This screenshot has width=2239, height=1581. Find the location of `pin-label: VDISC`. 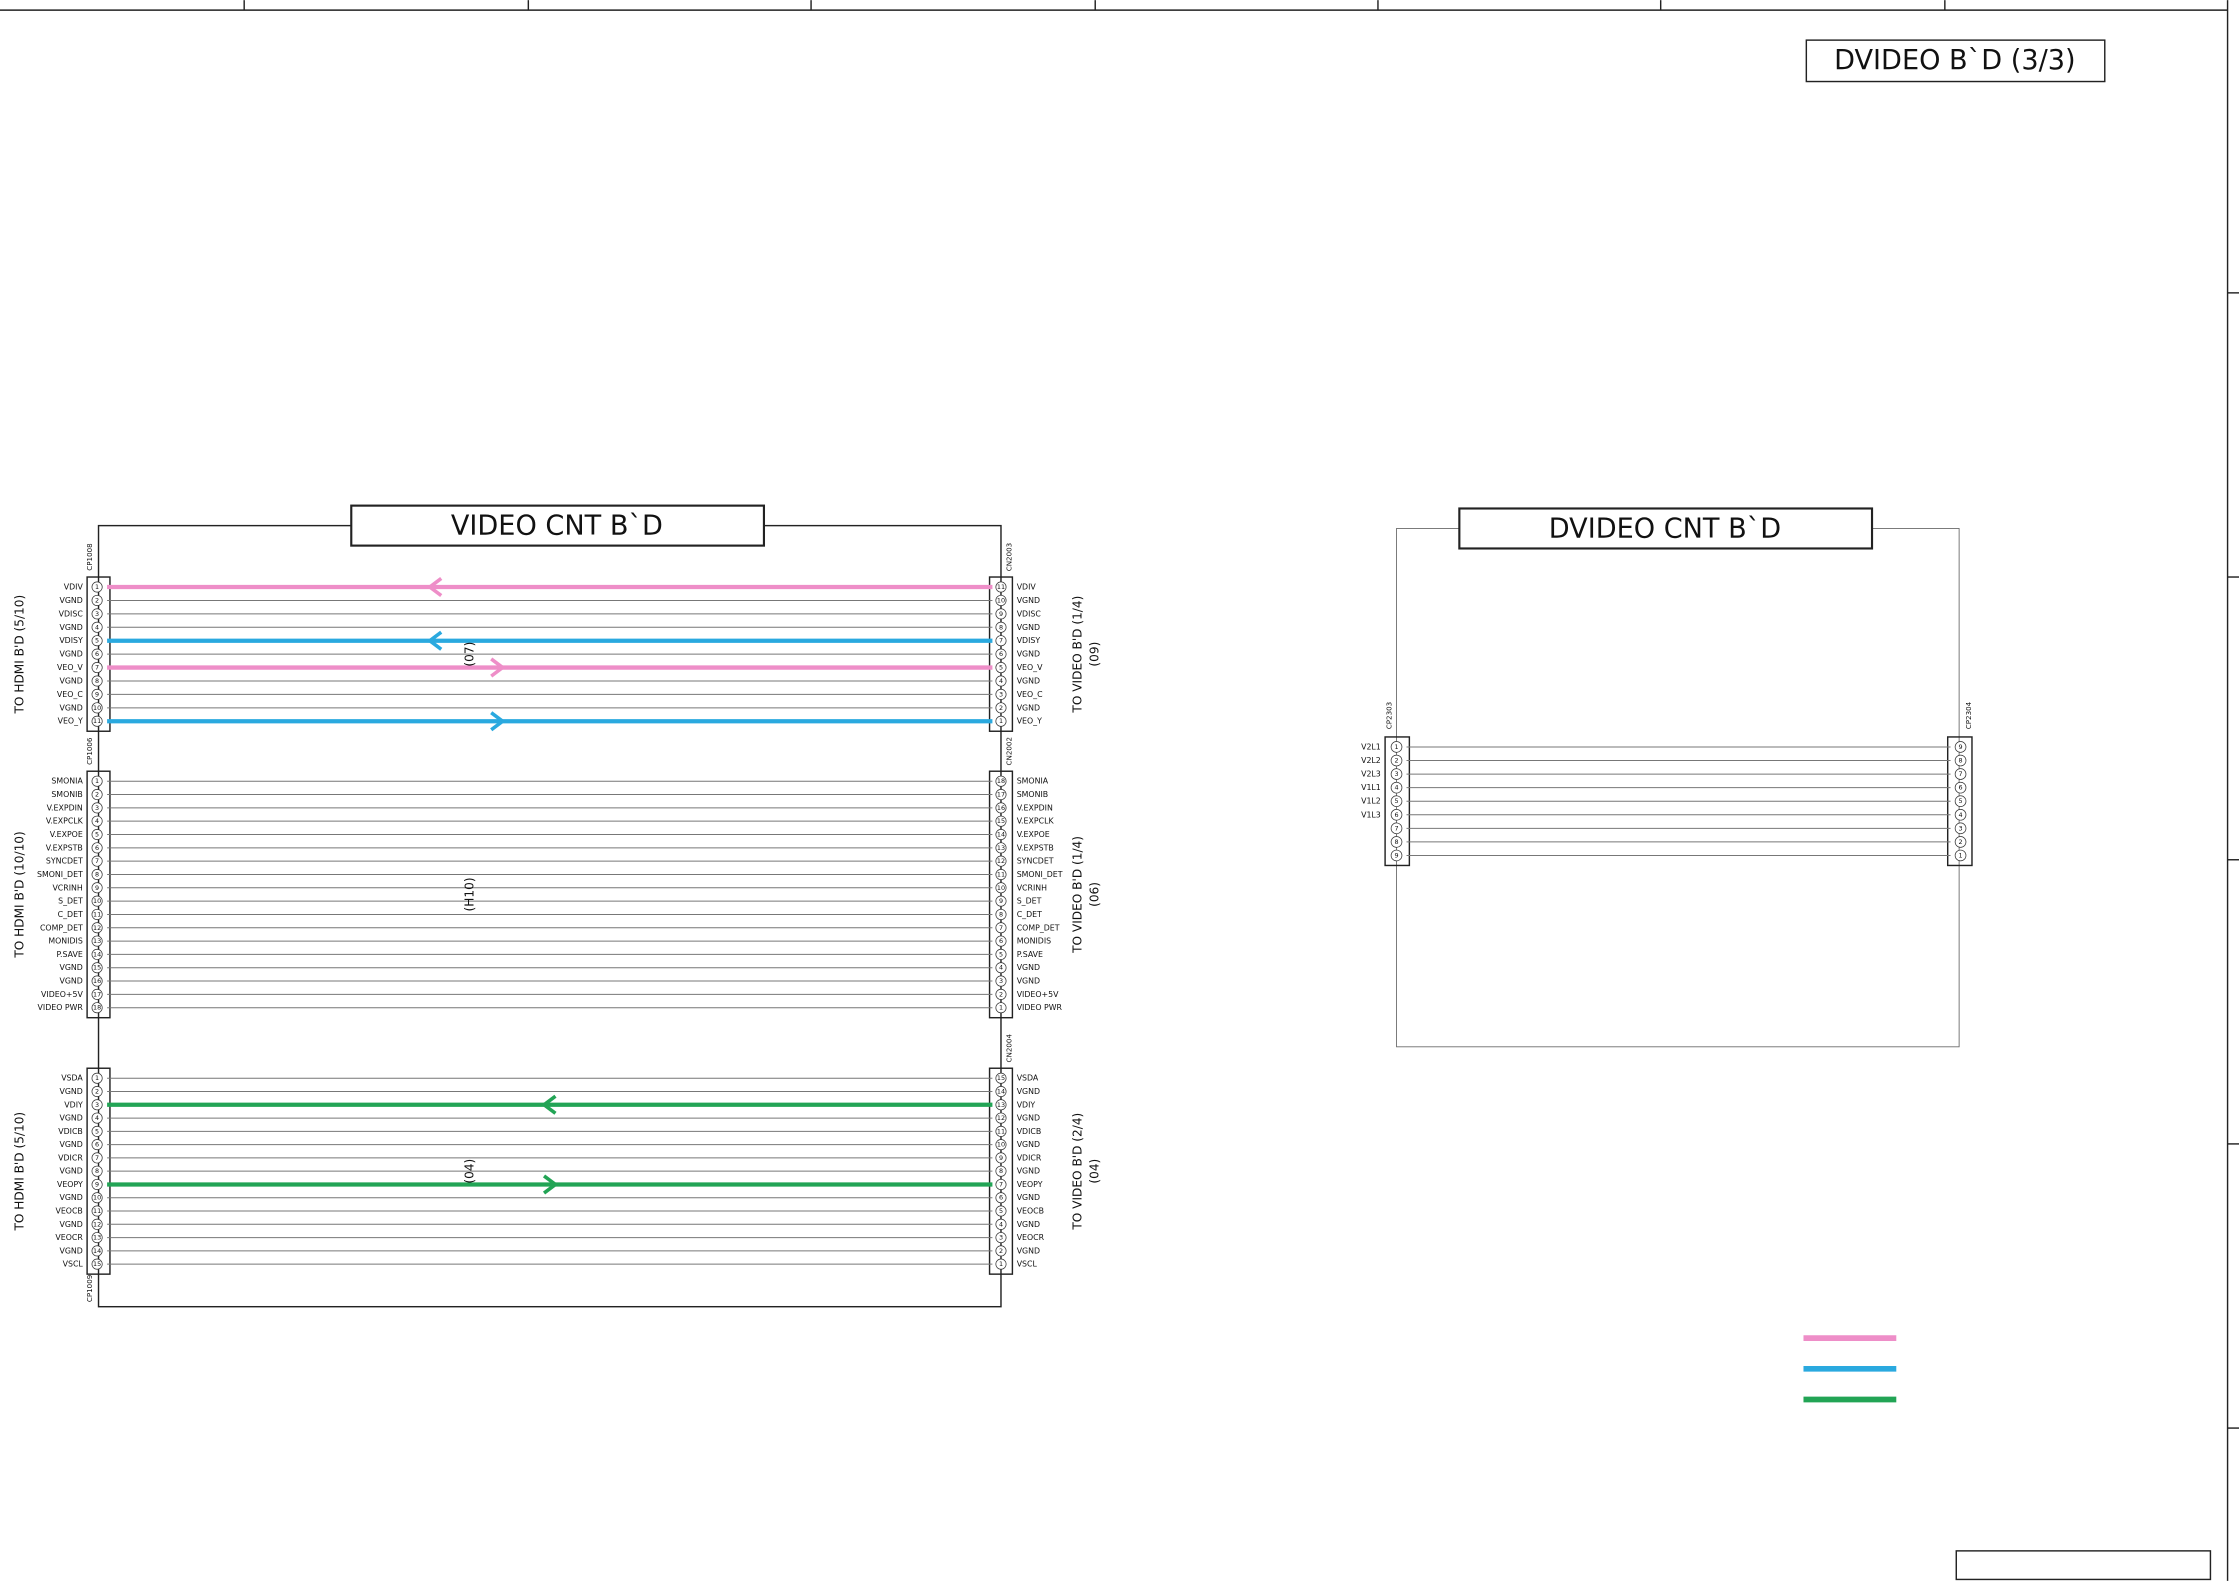

pin-label: VDISC is located at coordinates (1029, 613).